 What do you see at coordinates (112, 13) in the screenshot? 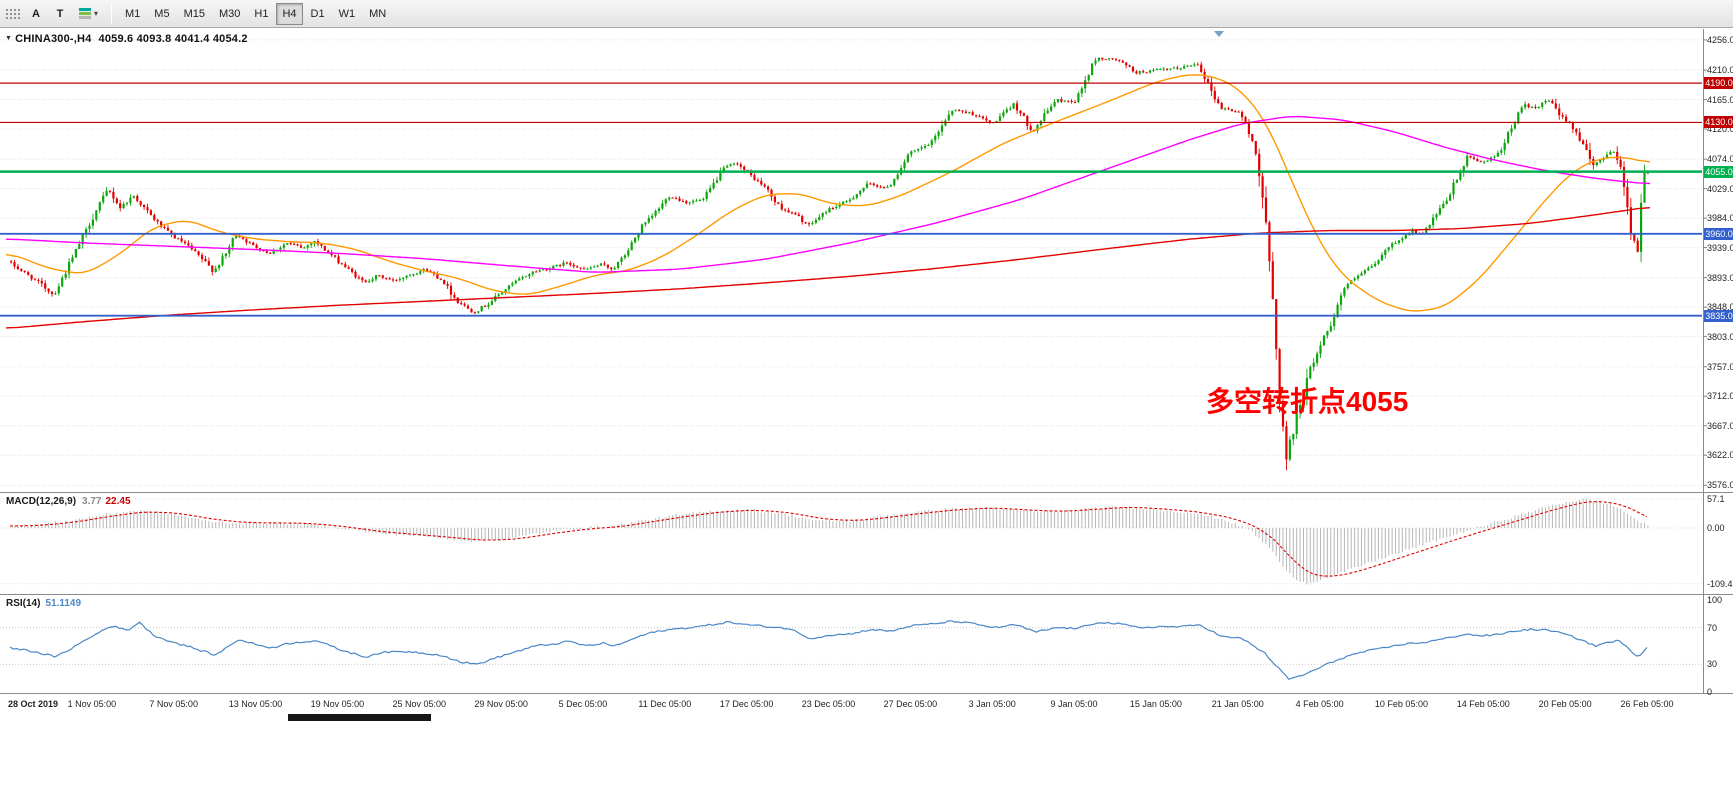
I see `toolbar-separator` at bounding box center [112, 13].